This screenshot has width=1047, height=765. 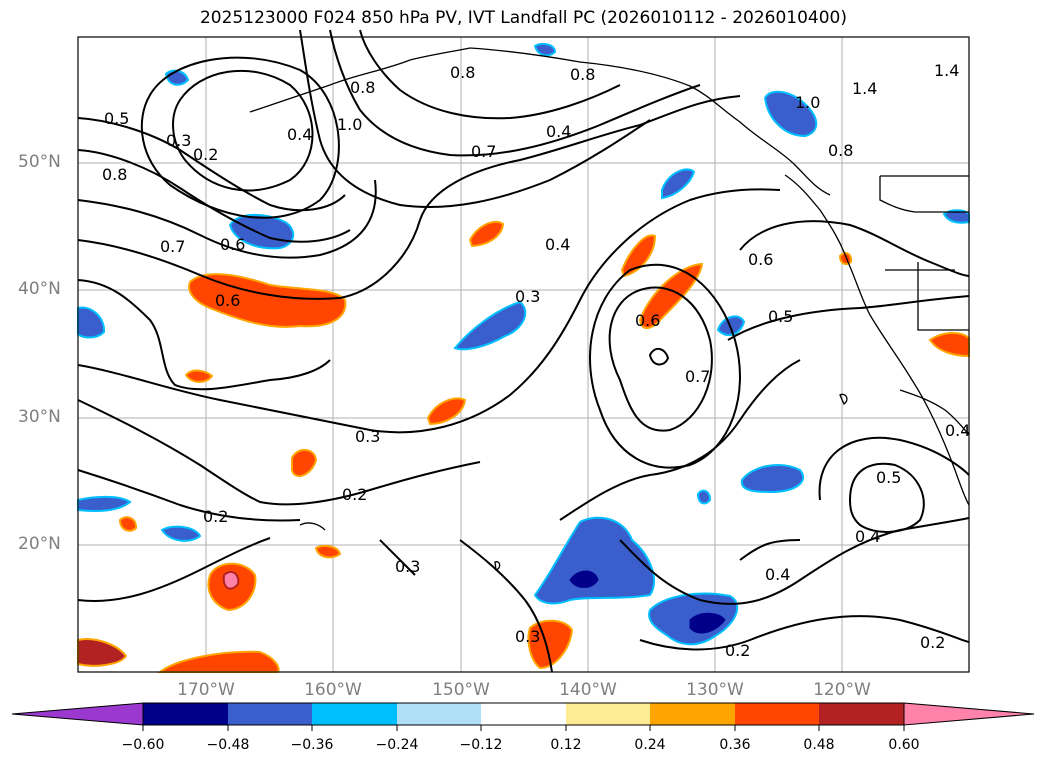 I want to click on colorbar-tick-label: −0.48, so click(x=228, y=745).